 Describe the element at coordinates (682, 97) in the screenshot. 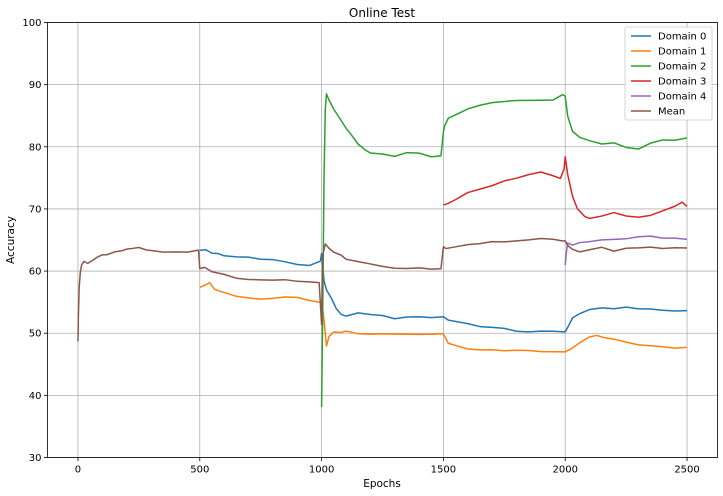

I see `legend-label: Domain 4` at that location.